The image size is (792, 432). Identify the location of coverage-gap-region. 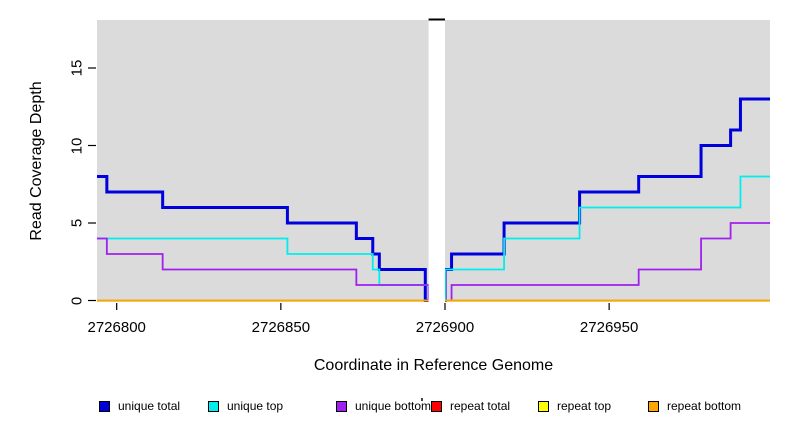
(436, 162).